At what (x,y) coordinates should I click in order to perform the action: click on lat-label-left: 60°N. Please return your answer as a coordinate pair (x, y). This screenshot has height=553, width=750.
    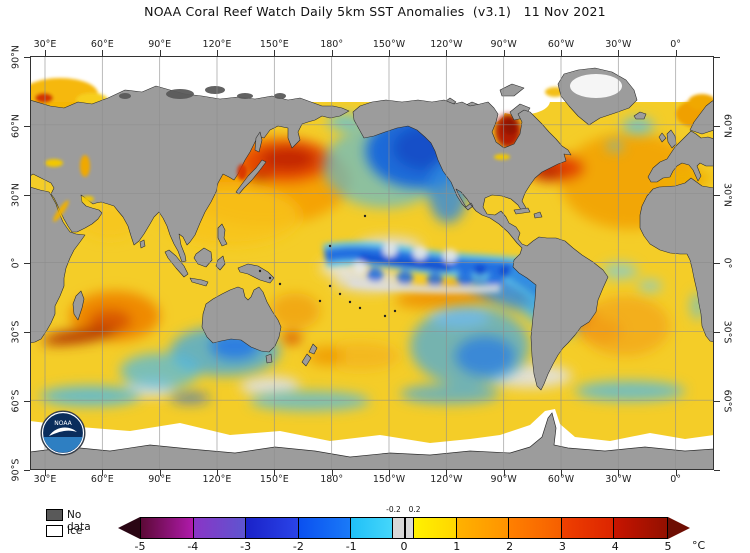
    Looking at the image, I should click on (16, 125).